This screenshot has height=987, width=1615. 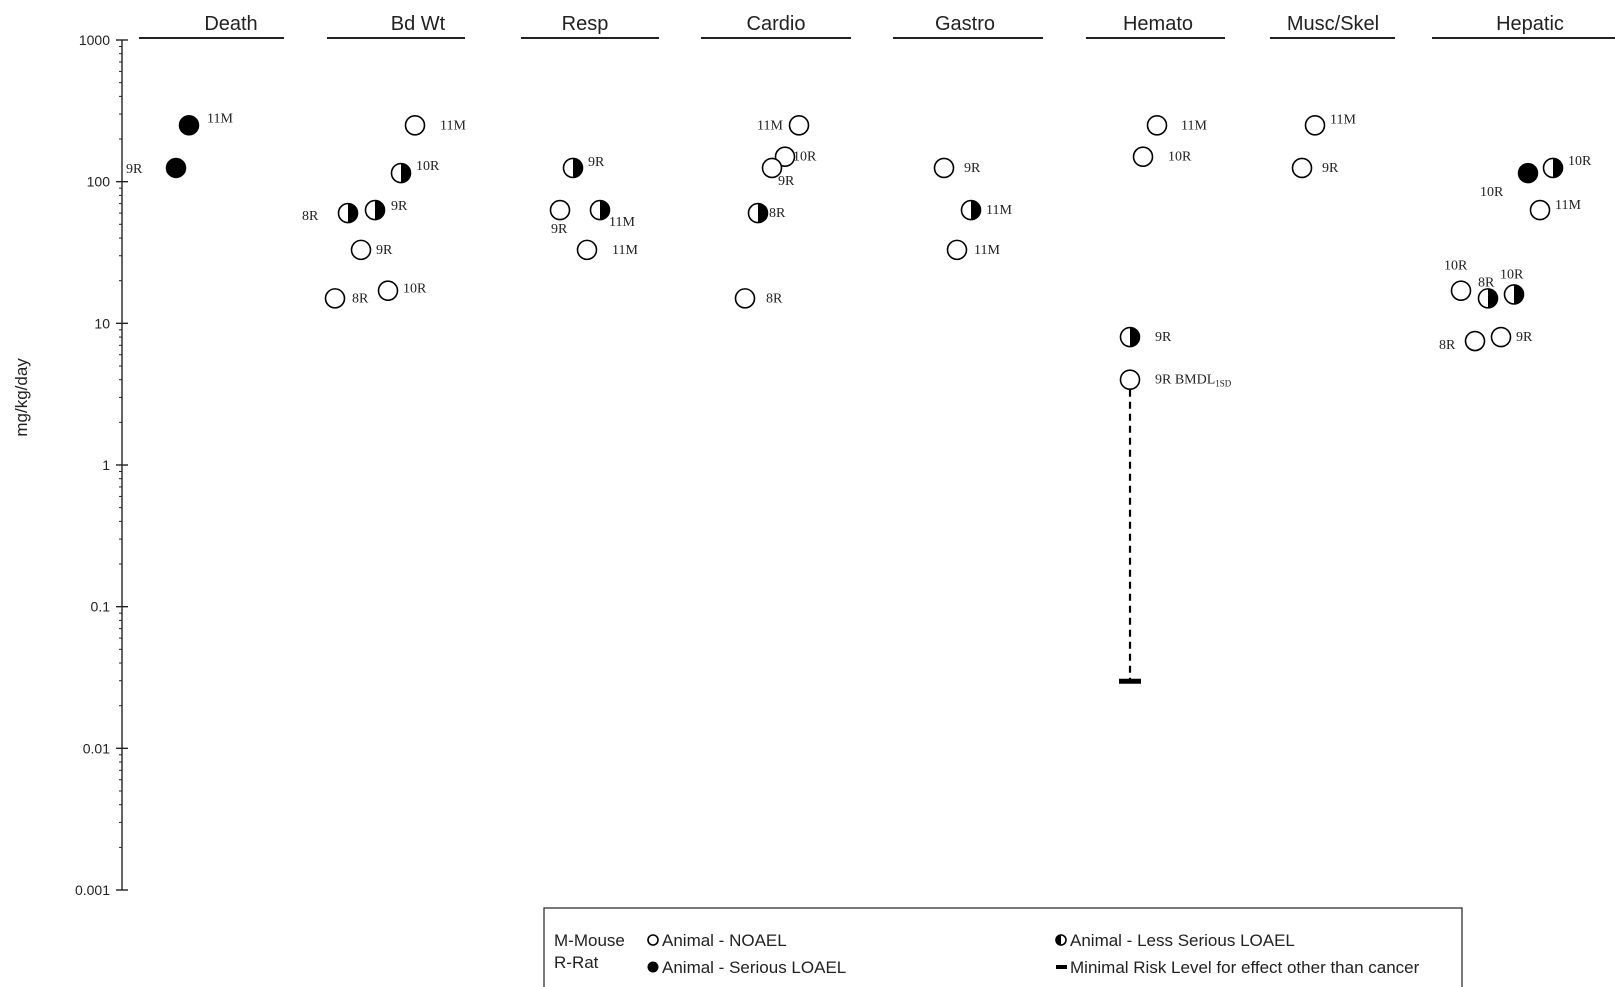 I want to click on category-title: Death, so click(x=230, y=24).